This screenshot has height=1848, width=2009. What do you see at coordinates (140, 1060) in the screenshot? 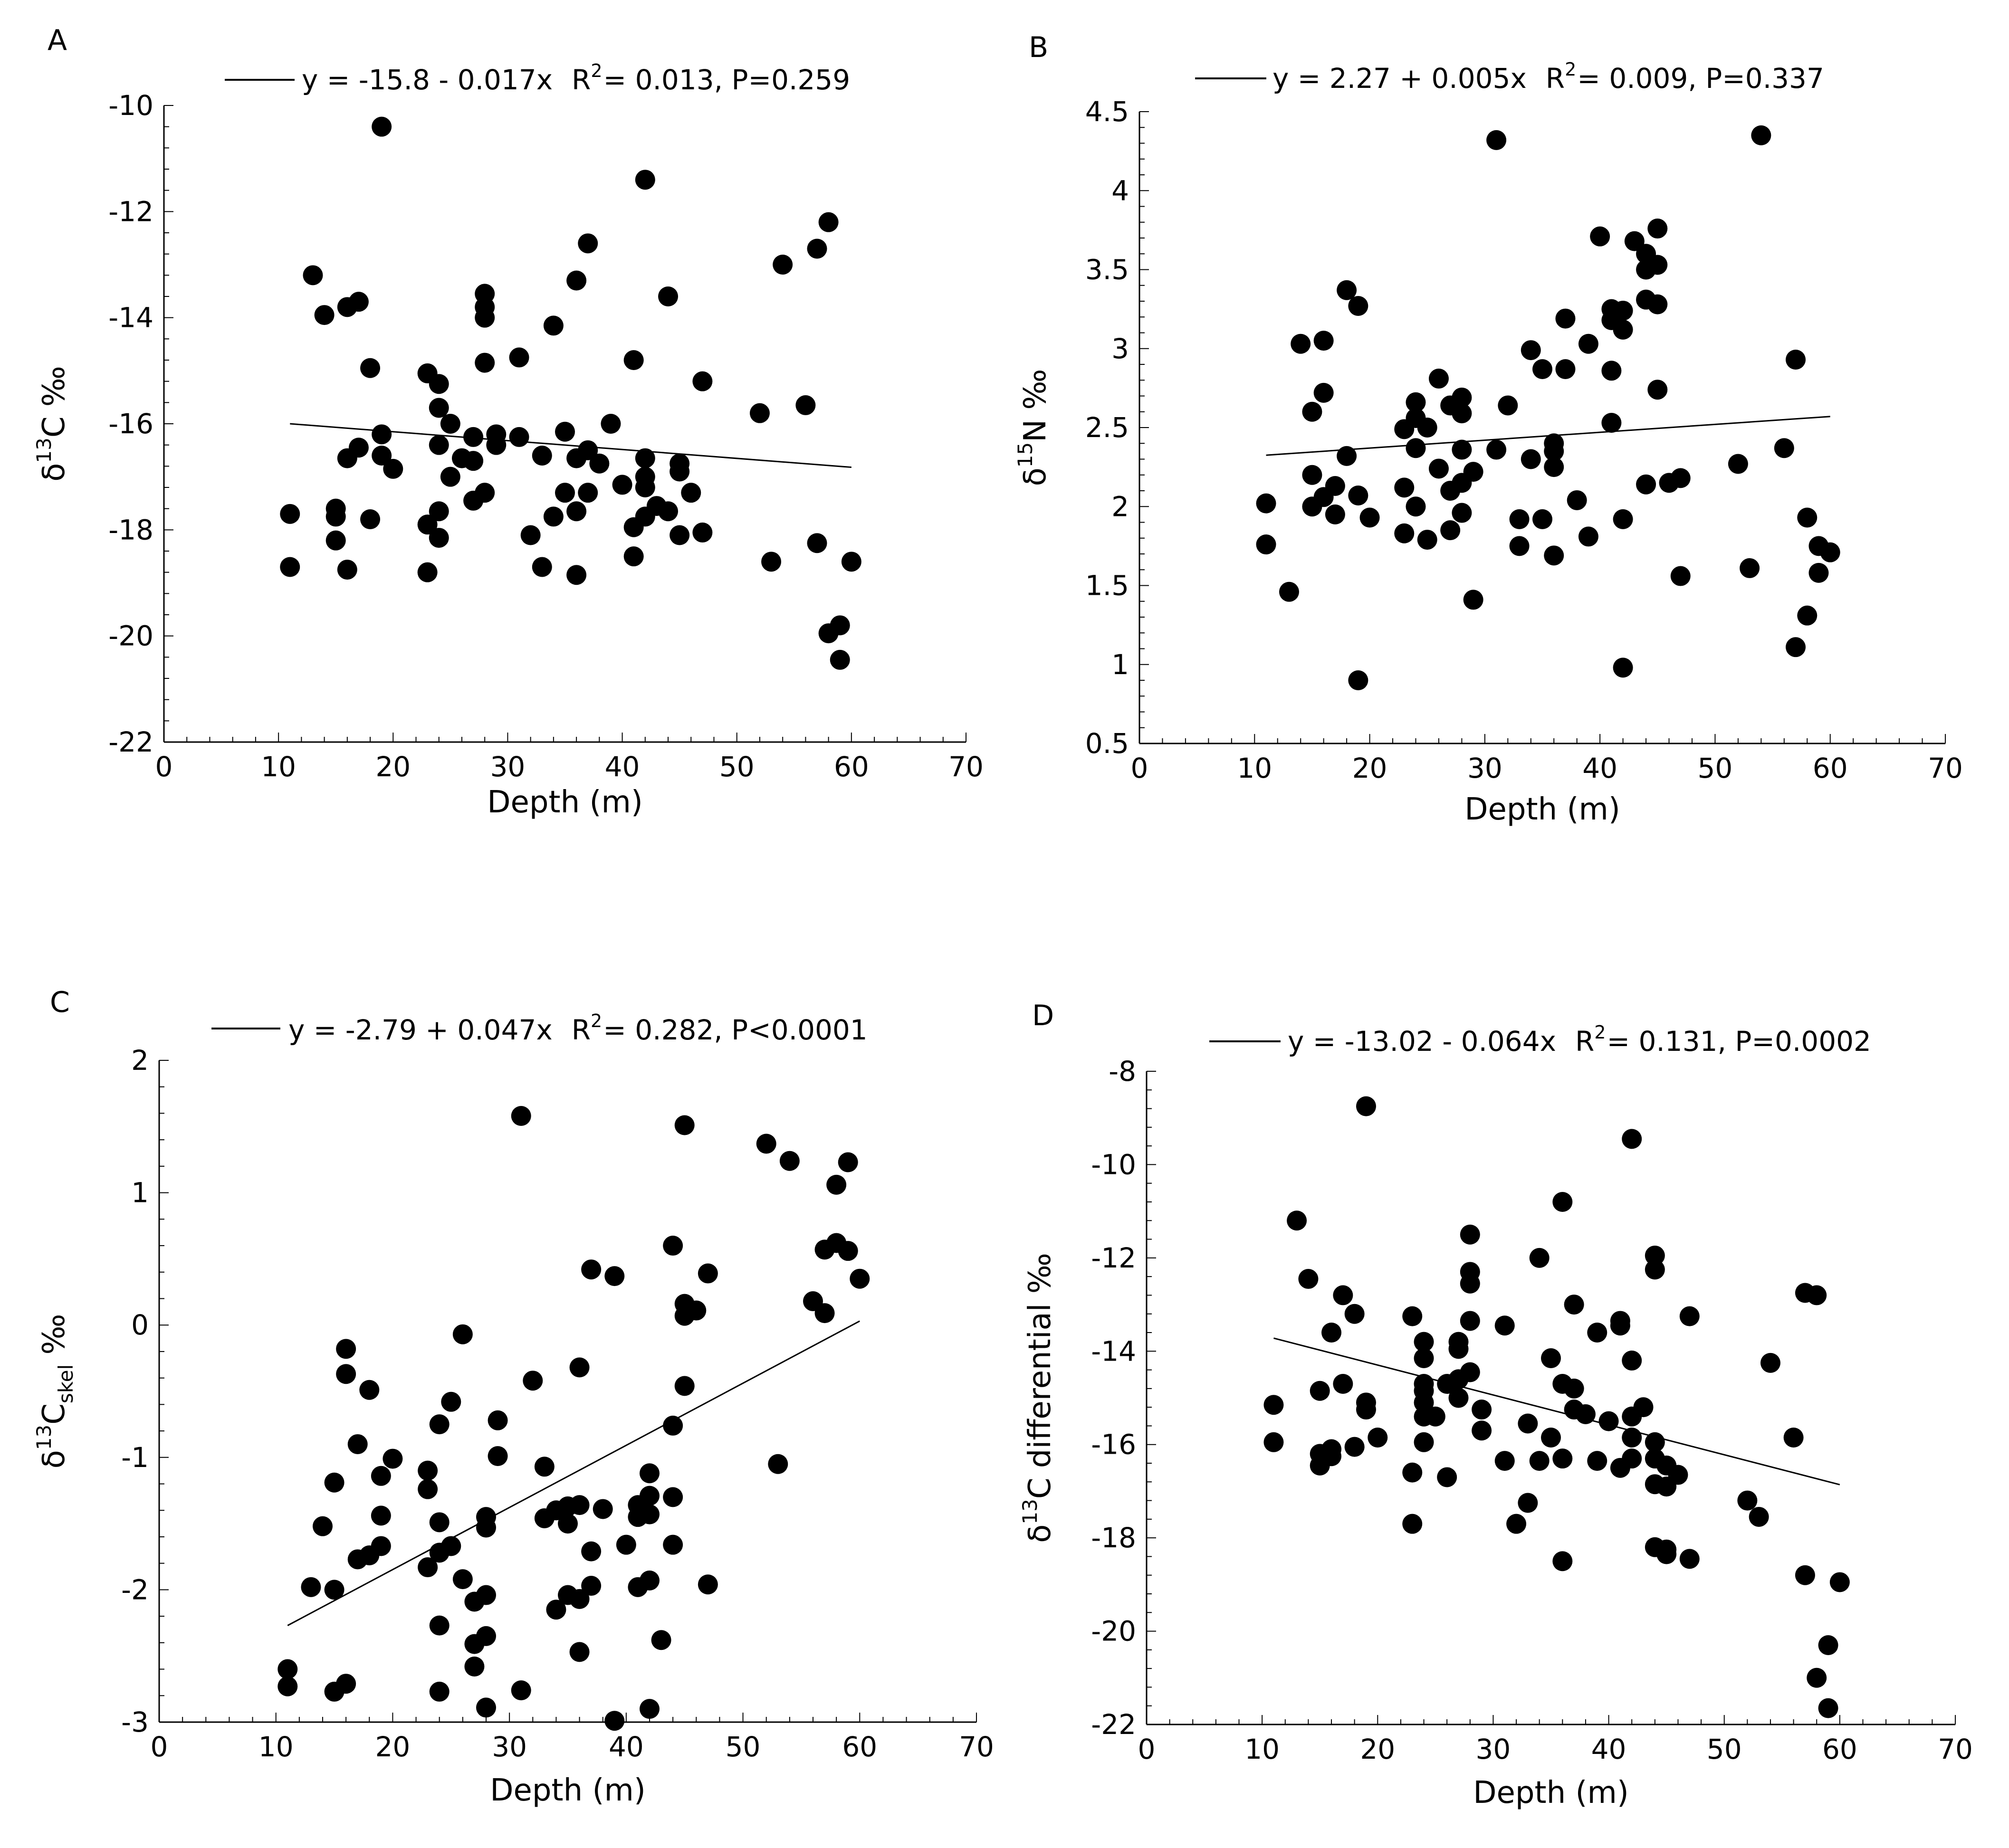
I see `y-tick-label: 2` at bounding box center [140, 1060].